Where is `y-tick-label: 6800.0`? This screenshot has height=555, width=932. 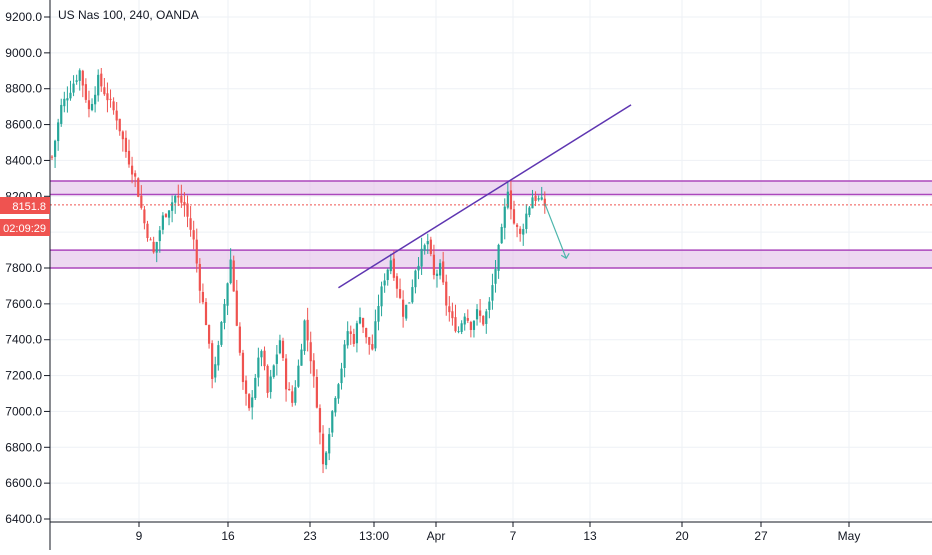 y-tick-label: 6800.0 is located at coordinates (23, 447).